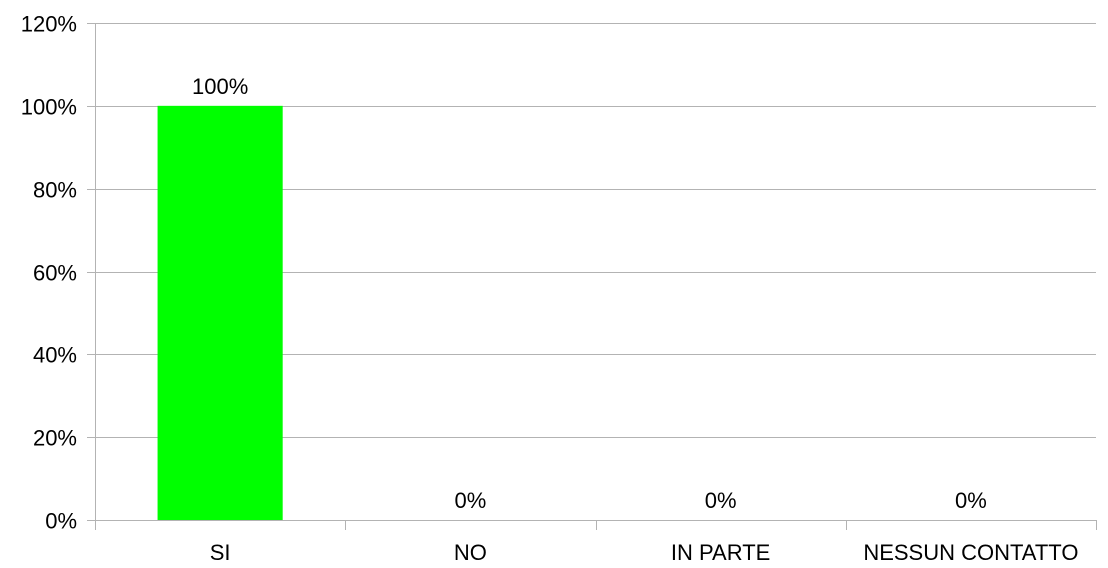 The image size is (1108, 568). What do you see at coordinates (55, 438) in the screenshot?
I see `y-tick-label: 20%` at bounding box center [55, 438].